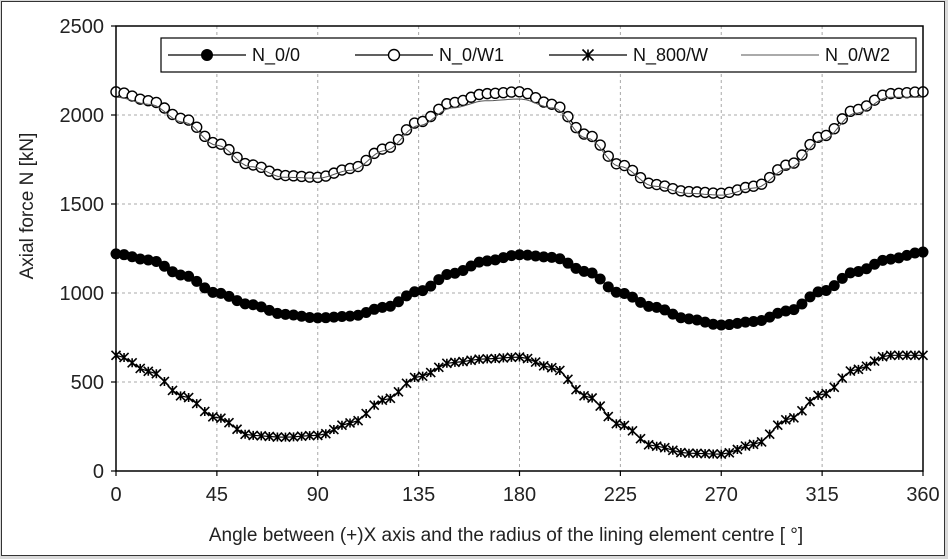  What do you see at coordinates (620, 495) in the screenshot?
I see `x-tick-label: 225` at bounding box center [620, 495].